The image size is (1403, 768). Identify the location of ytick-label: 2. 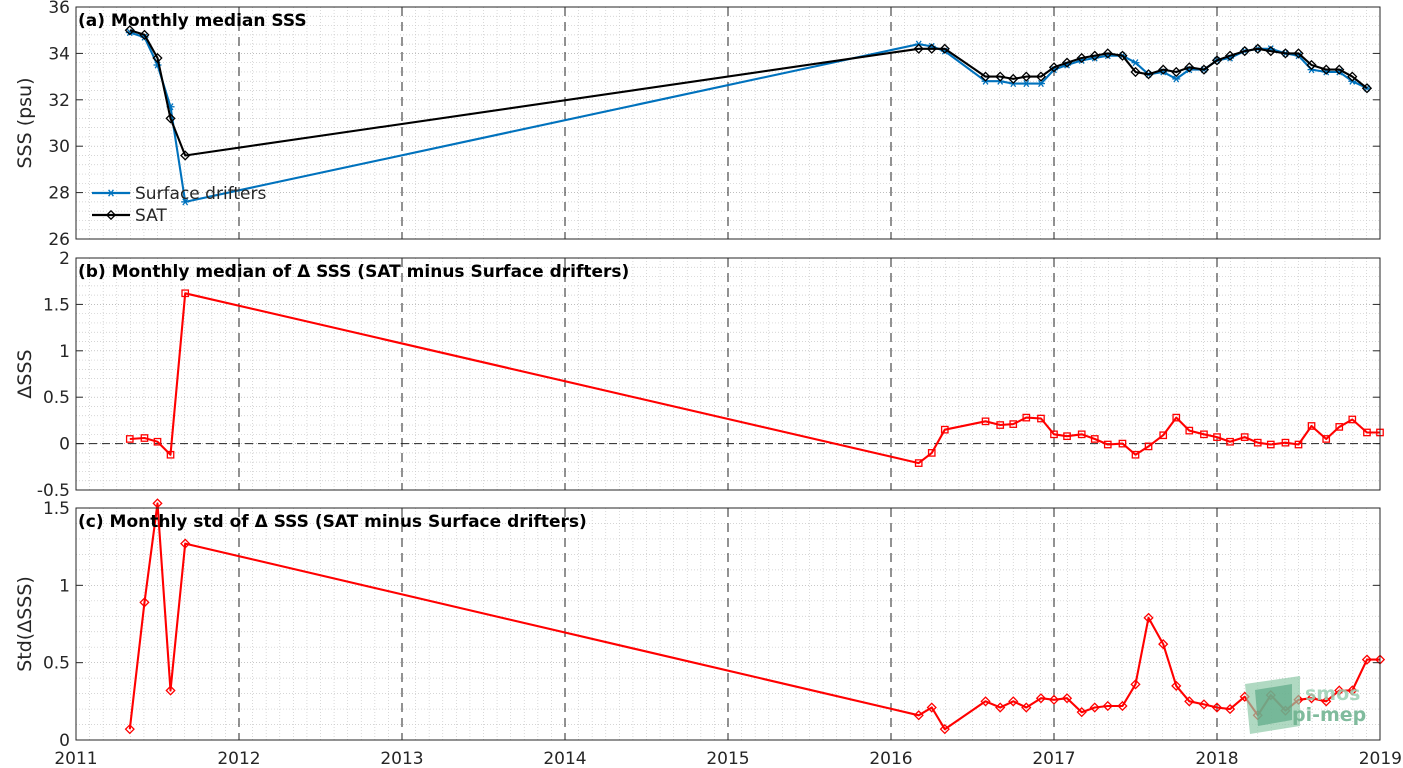
(64, 259).